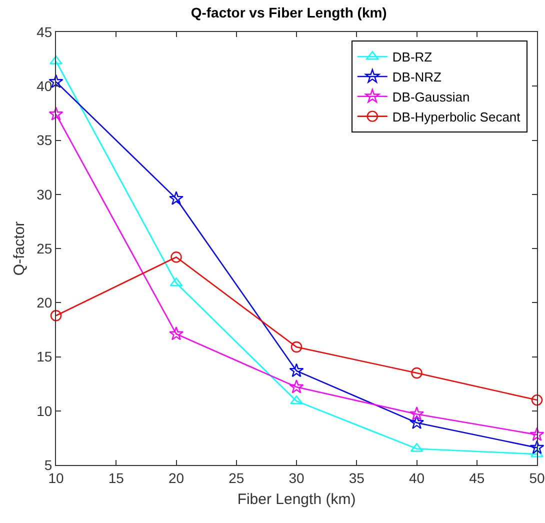  What do you see at coordinates (44, 410) in the screenshot?
I see `y-tick-label: 10` at bounding box center [44, 410].